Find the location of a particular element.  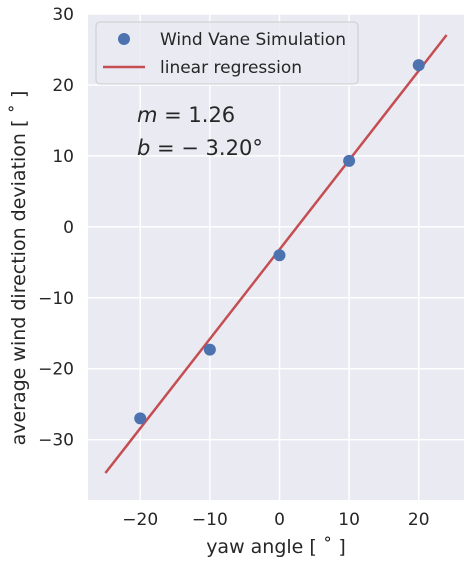

annotation-slope: m = 1.26 is located at coordinates (186, 115).